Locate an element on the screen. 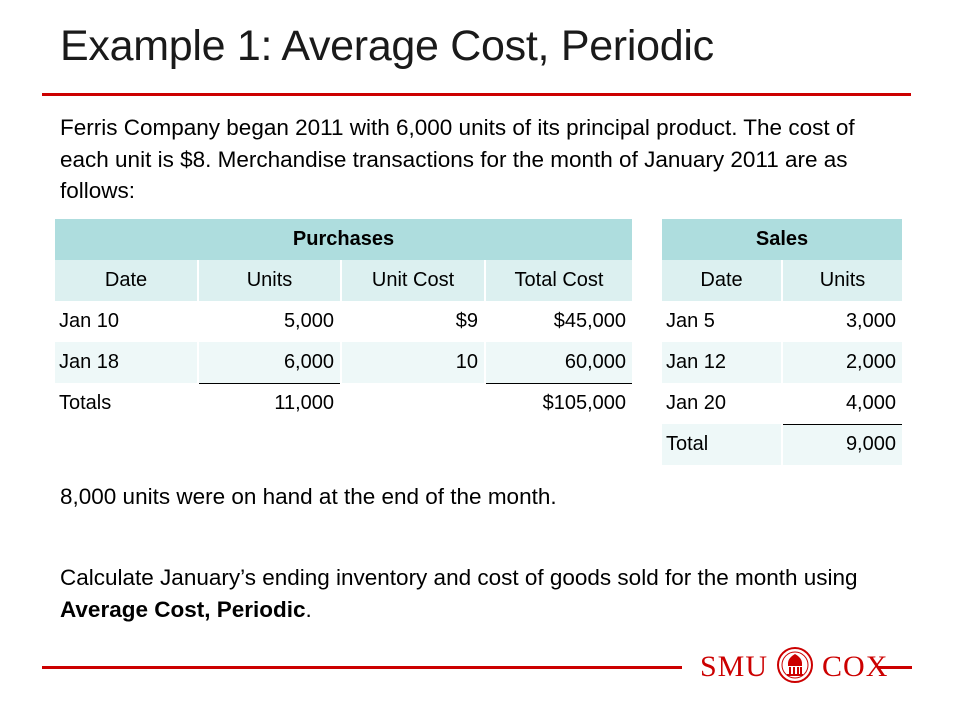 The height and width of the screenshot is (720, 960). calc-suffix: . is located at coordinates (308, 609).